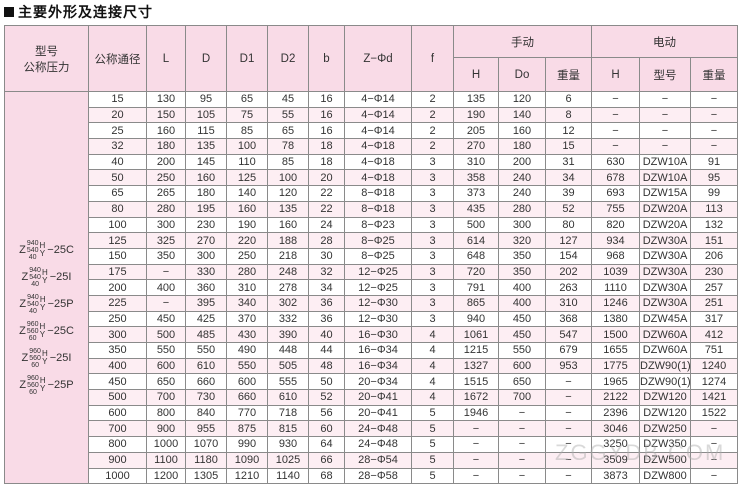  I want to click on table-cell: 650, so click(522, 382).